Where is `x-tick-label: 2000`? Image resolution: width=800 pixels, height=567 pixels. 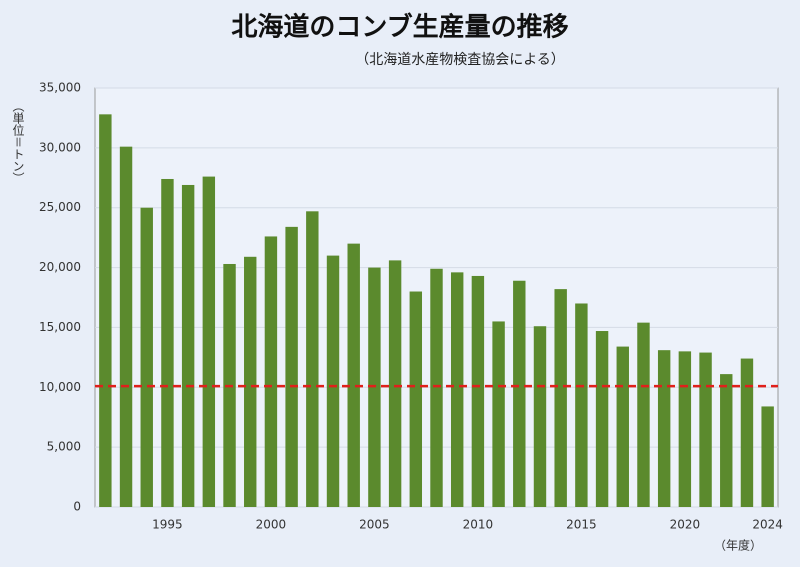
x-tick-label: 2000 is located at coordinates (271, 525).